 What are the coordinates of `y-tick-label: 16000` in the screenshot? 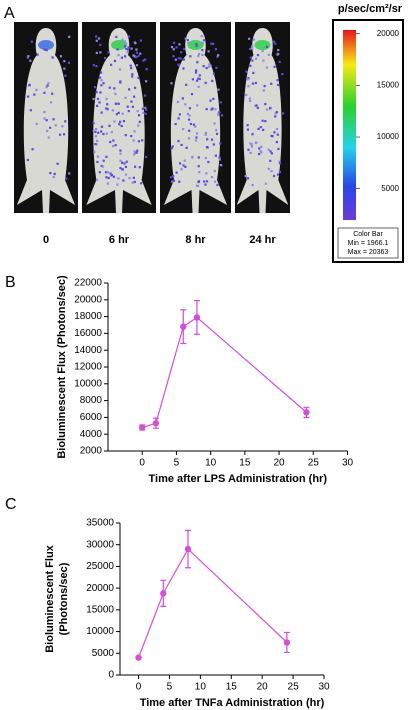 It's located at (88, 333).